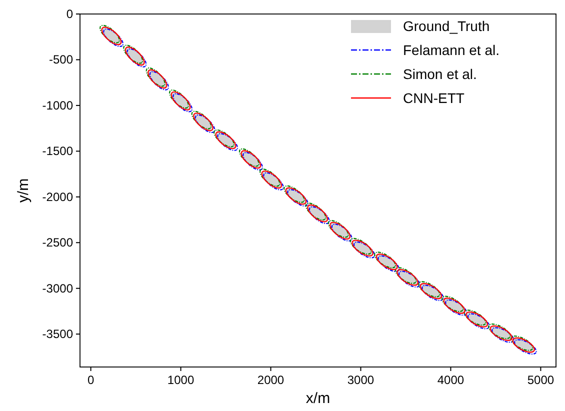  I want to click on y-tick-label: -2000, so click(58, 197).